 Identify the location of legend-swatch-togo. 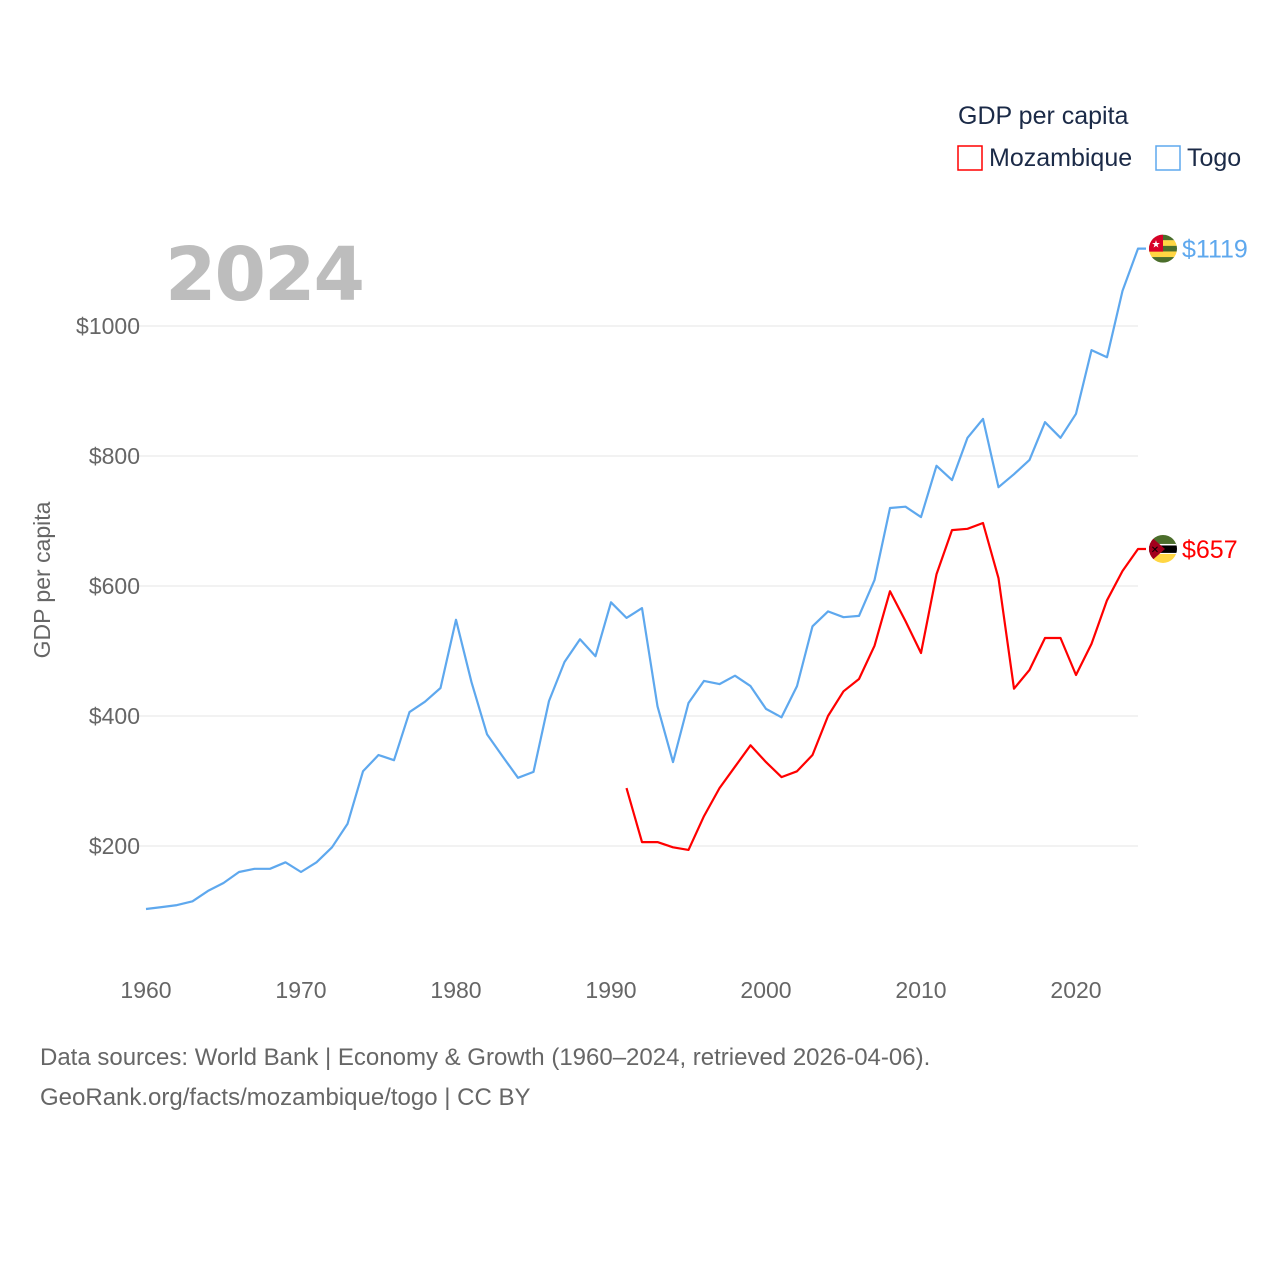
(1168, 158).